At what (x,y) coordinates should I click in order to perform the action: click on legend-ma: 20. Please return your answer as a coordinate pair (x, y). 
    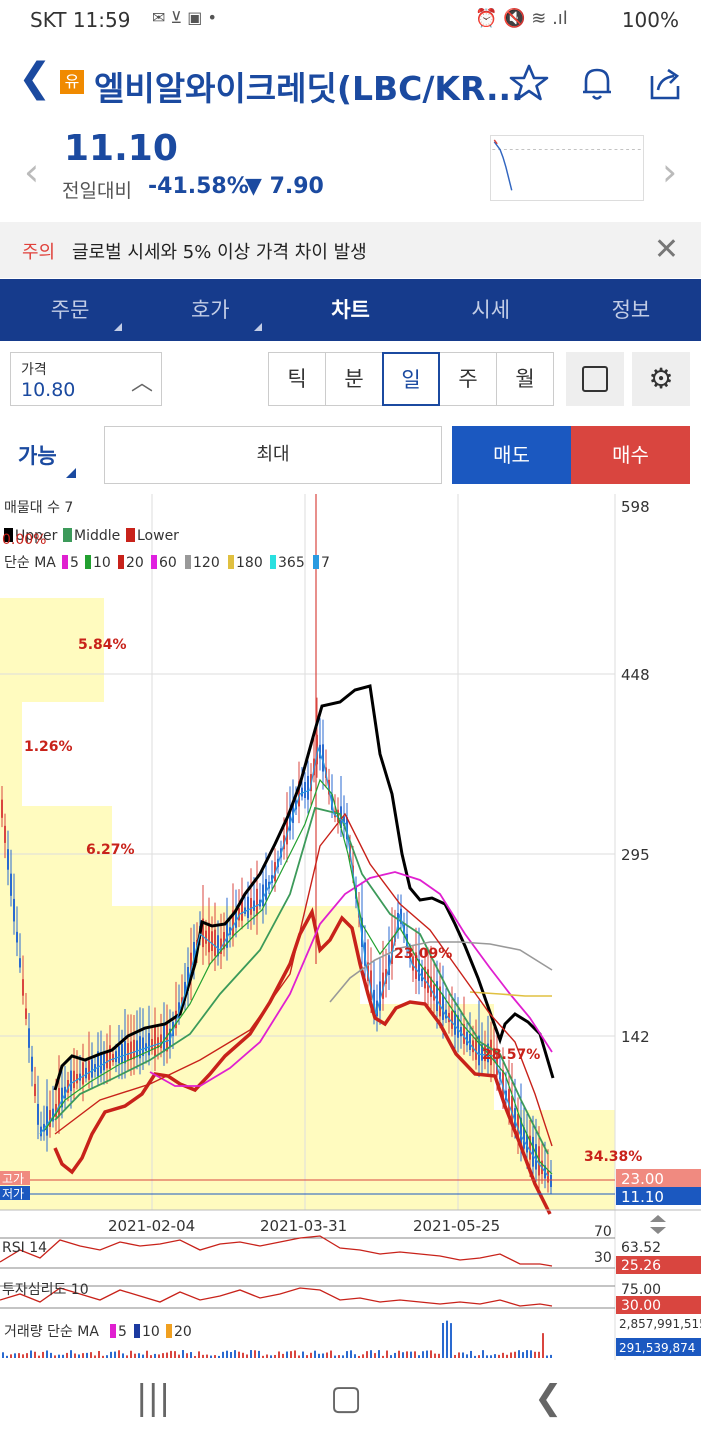
    Looking at the image, I should click on (135, 563).